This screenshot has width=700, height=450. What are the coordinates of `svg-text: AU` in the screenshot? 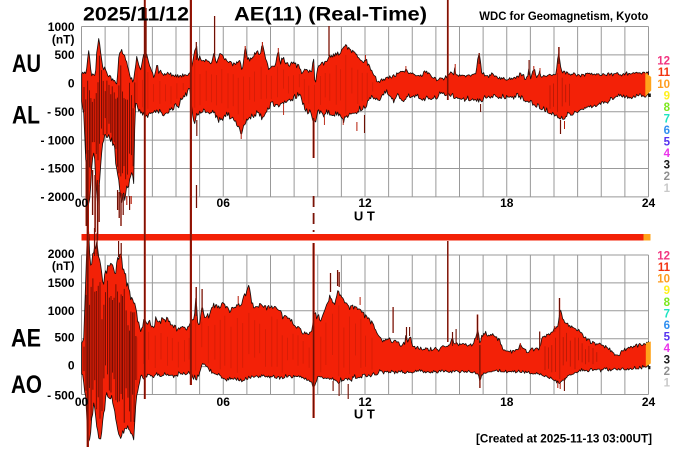 It's located at (26, 64).